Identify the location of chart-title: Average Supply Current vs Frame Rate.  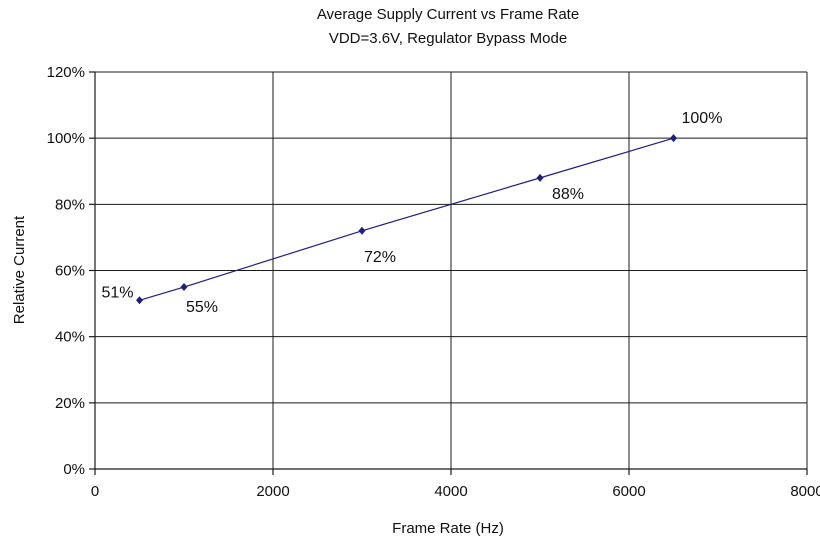
(448, 14).